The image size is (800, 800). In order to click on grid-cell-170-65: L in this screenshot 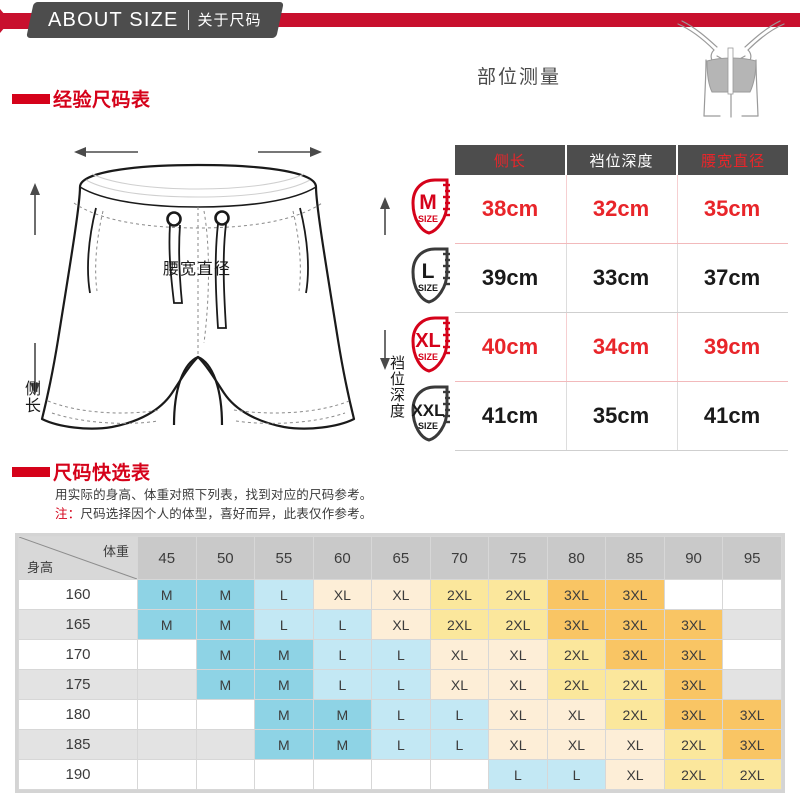, I will do `click(401, 654)`.